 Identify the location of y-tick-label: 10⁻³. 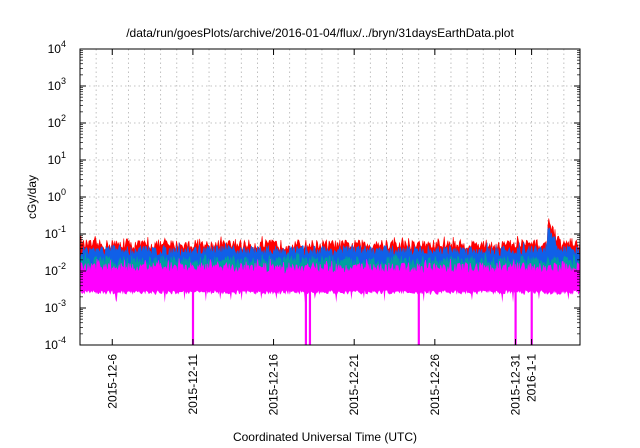
(55, 306).